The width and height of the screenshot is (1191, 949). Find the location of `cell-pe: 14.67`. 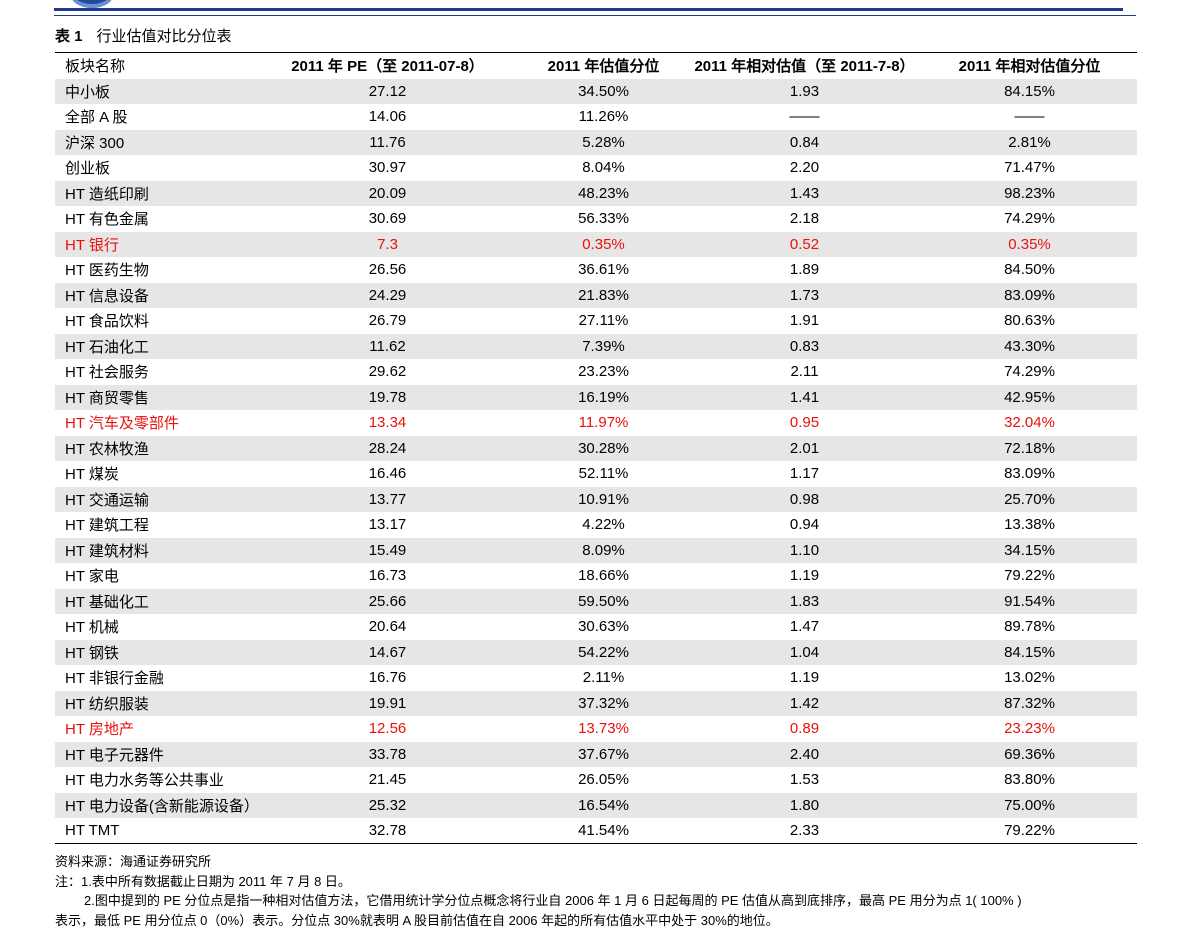

cell-pe: 14.67 is located at coordinates (387, 652).